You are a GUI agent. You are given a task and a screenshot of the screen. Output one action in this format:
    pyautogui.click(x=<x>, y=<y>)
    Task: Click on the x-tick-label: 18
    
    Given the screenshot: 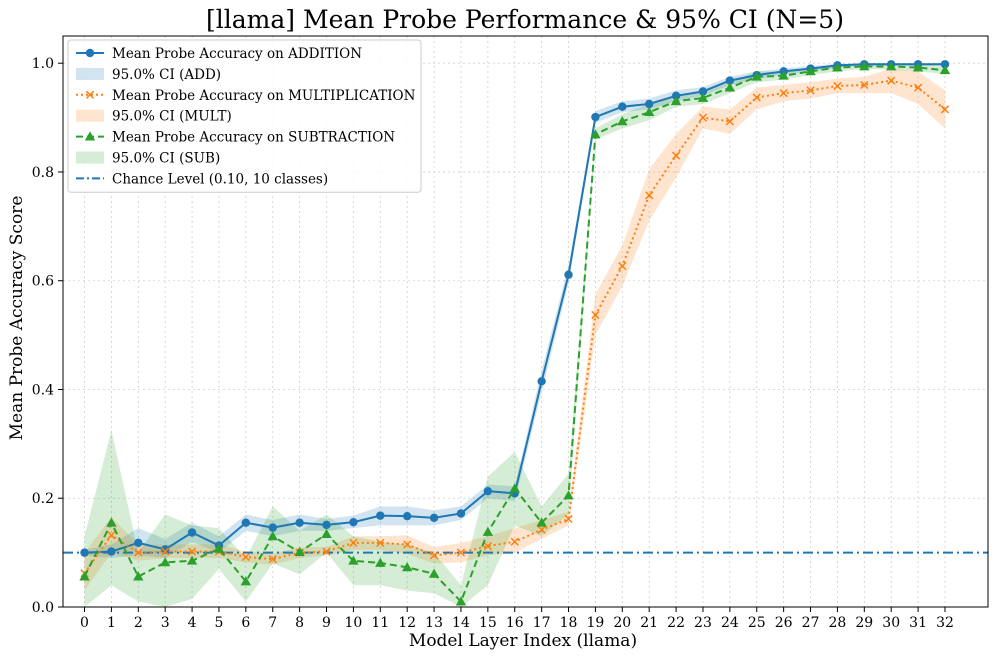 What is the action you would take?
    pyautogui.click(x=569, y=623)
    